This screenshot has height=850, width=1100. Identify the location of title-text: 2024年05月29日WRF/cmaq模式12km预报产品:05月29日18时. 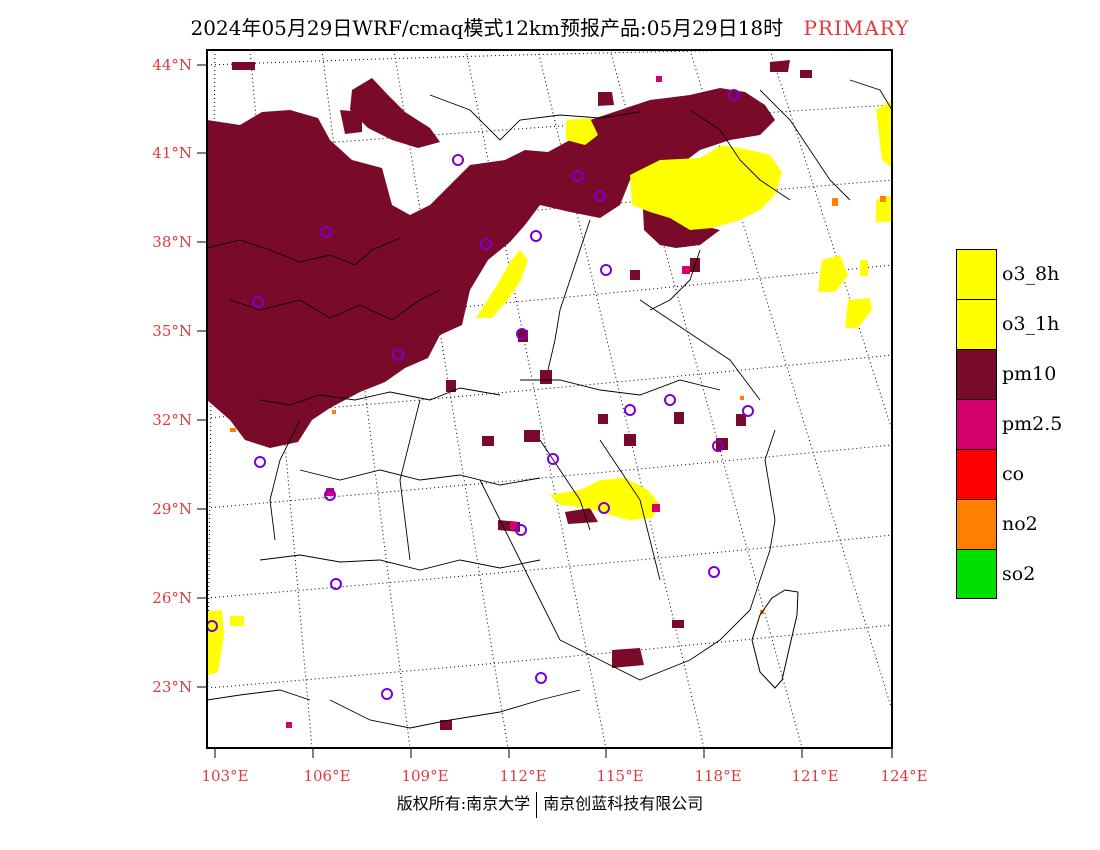
(487, 28).